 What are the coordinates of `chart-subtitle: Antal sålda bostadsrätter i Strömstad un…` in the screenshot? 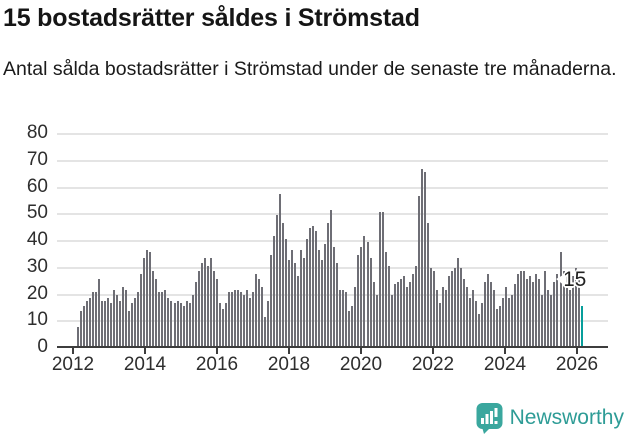 It's located at (310, 69).